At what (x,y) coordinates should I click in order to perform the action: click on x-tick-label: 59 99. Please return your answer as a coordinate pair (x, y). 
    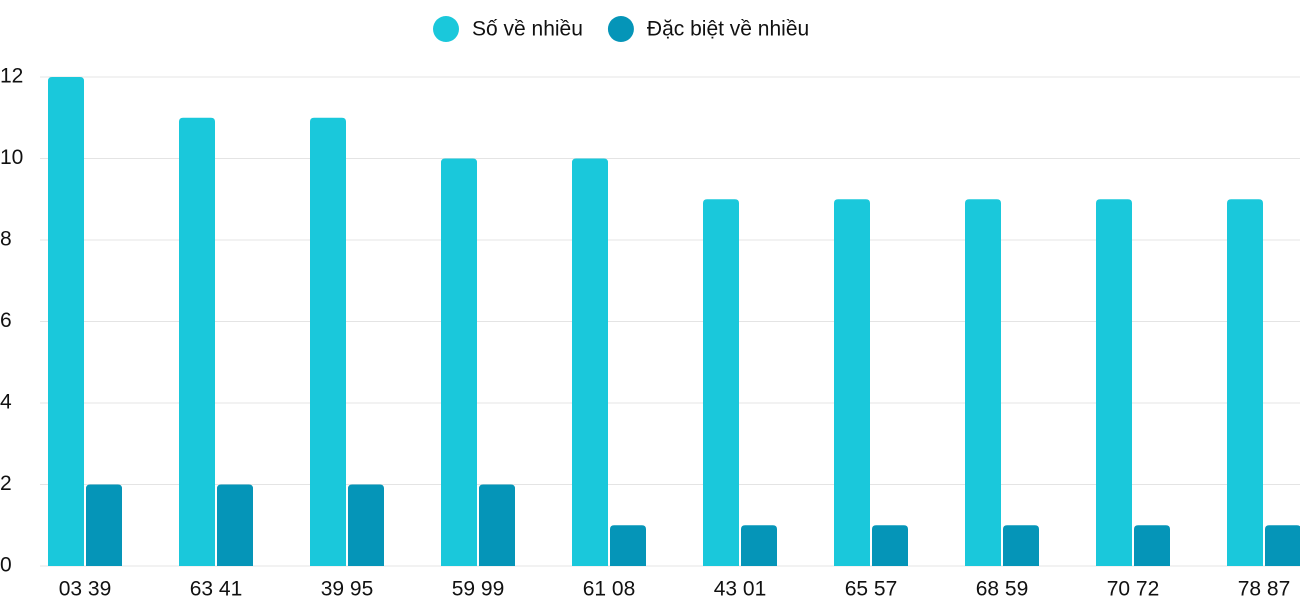
    Looking at the image, I should click on (478, 589).